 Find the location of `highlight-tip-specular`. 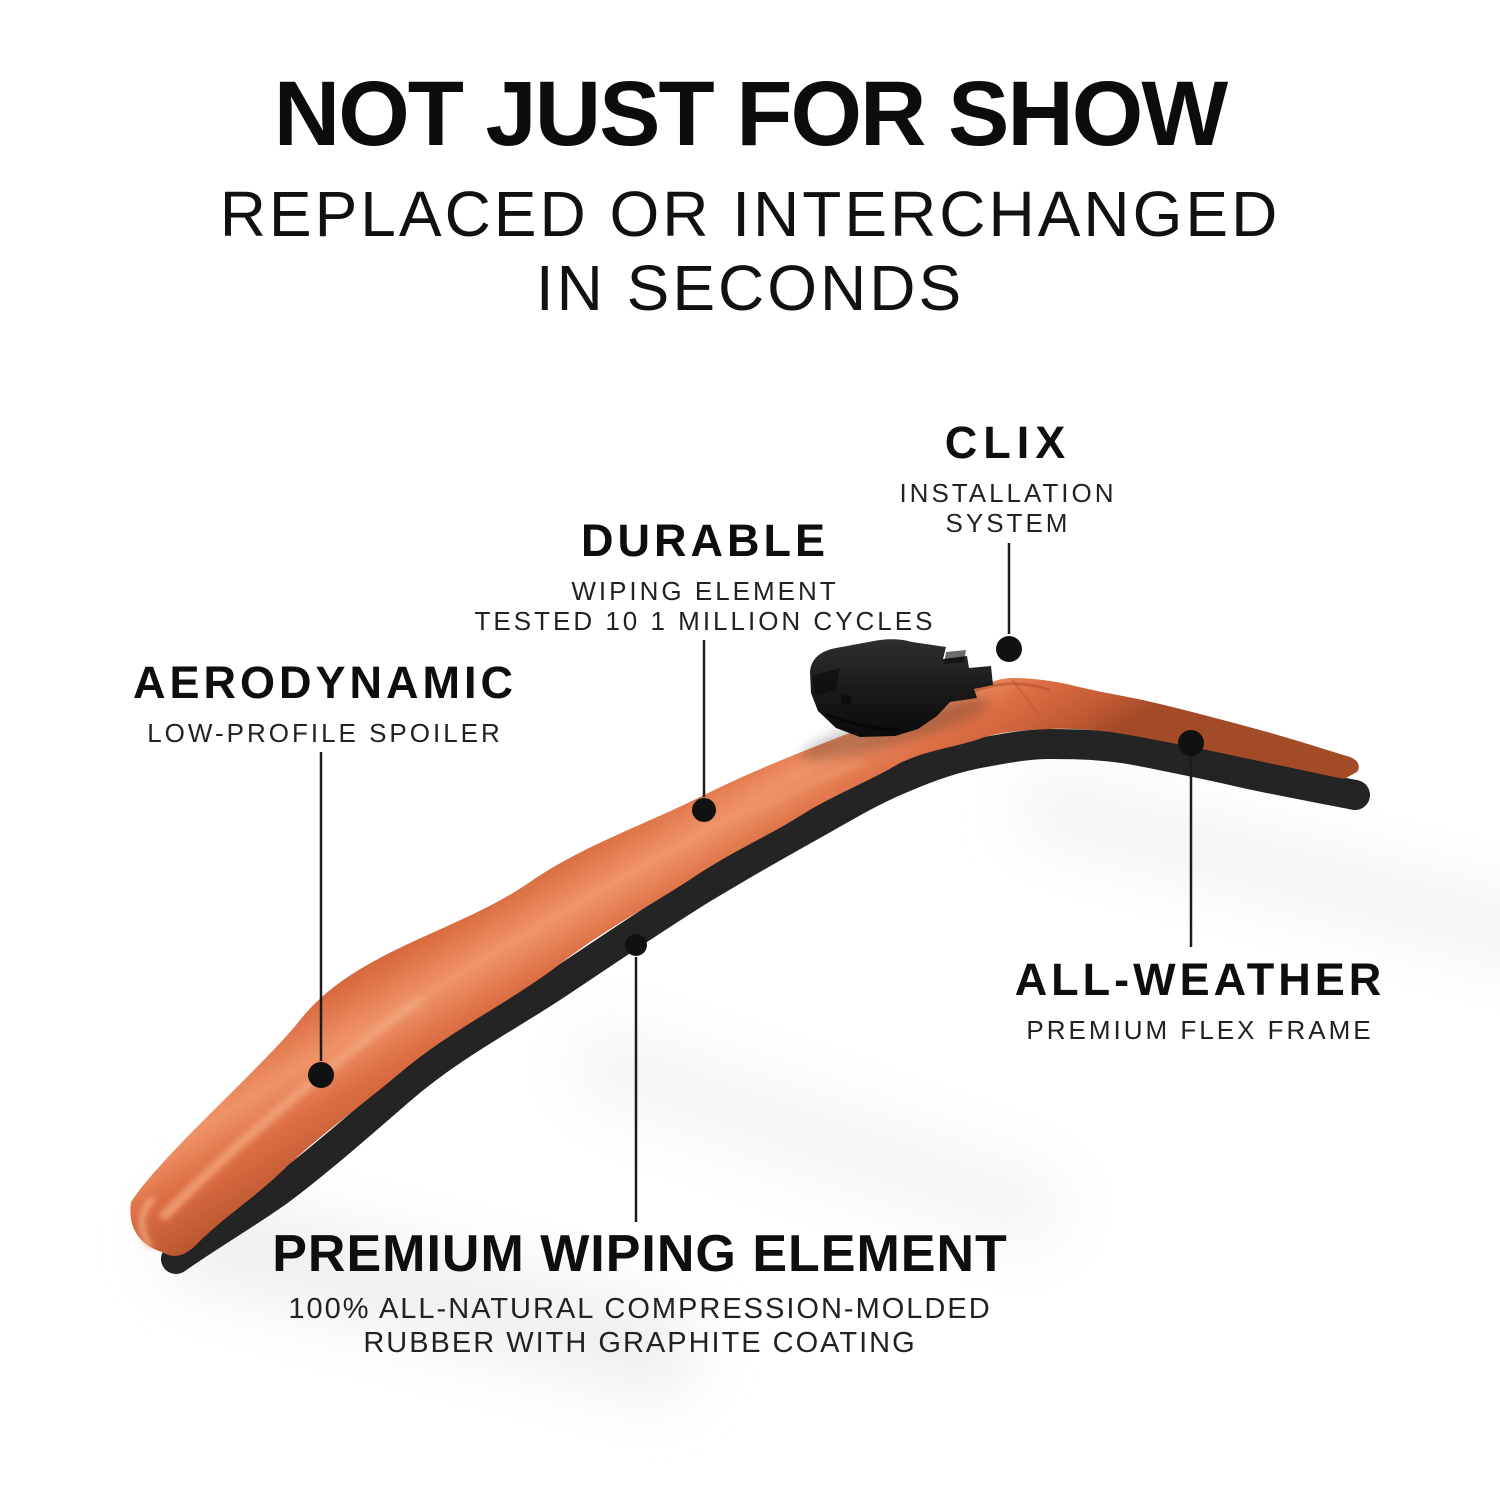

highlight-tip-specular is located at coordinates (147, 1223).